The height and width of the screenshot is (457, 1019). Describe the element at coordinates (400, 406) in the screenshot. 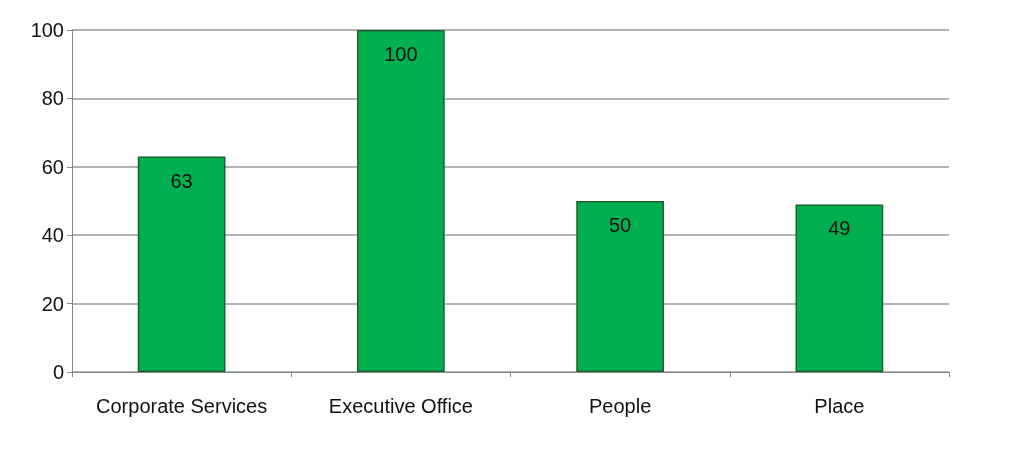

I see `x-tick-label: Executive Office` at that location.